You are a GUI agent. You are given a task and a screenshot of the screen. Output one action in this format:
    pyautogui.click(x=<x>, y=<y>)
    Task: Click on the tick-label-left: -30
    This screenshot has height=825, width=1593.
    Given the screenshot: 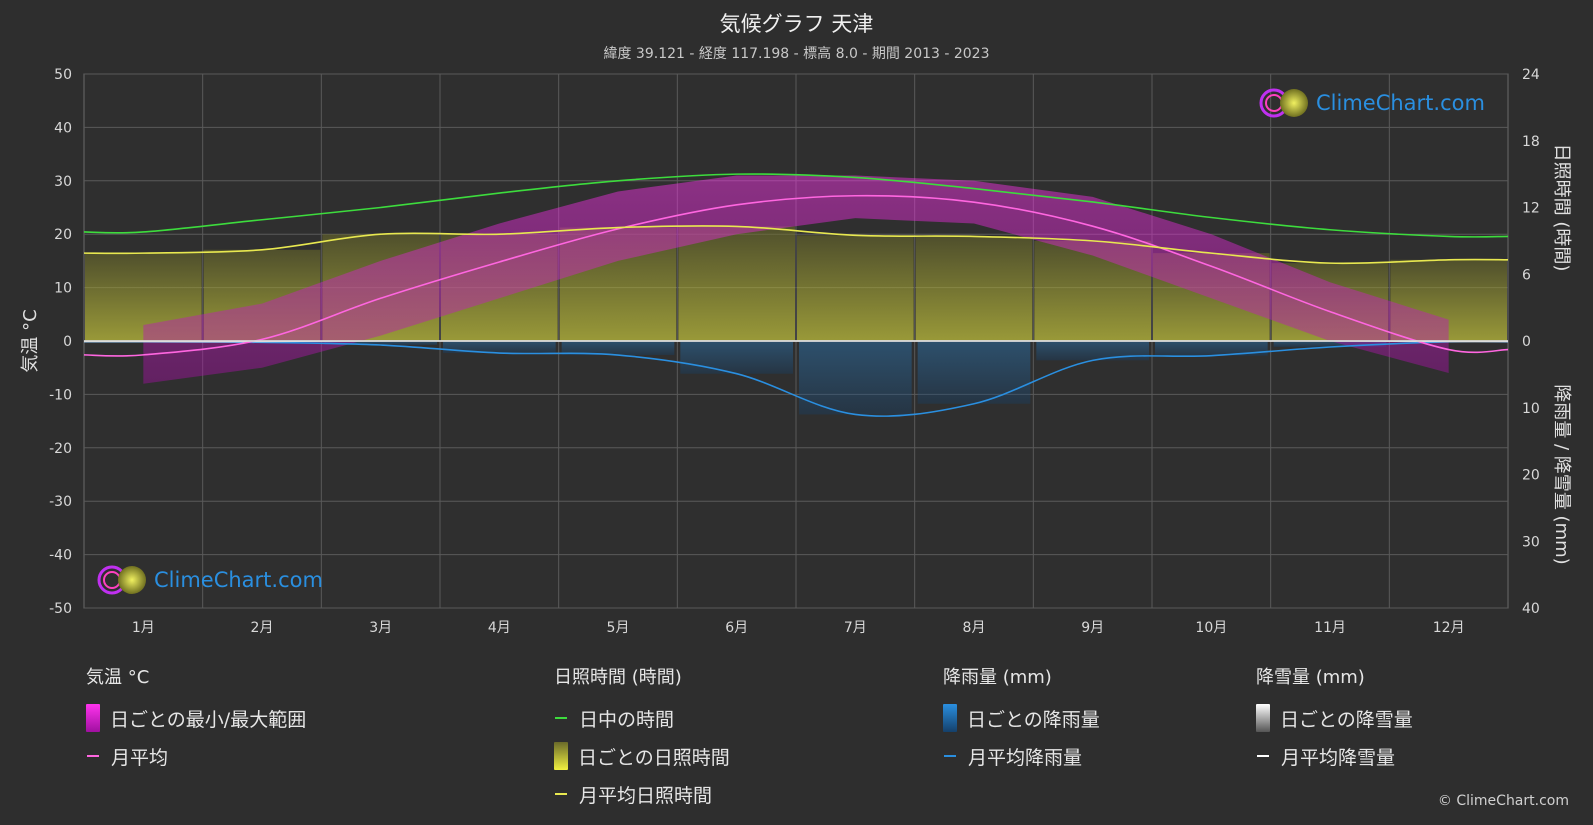 What is the action you would take?
    pyautogui.click(x=60, y=502)
    